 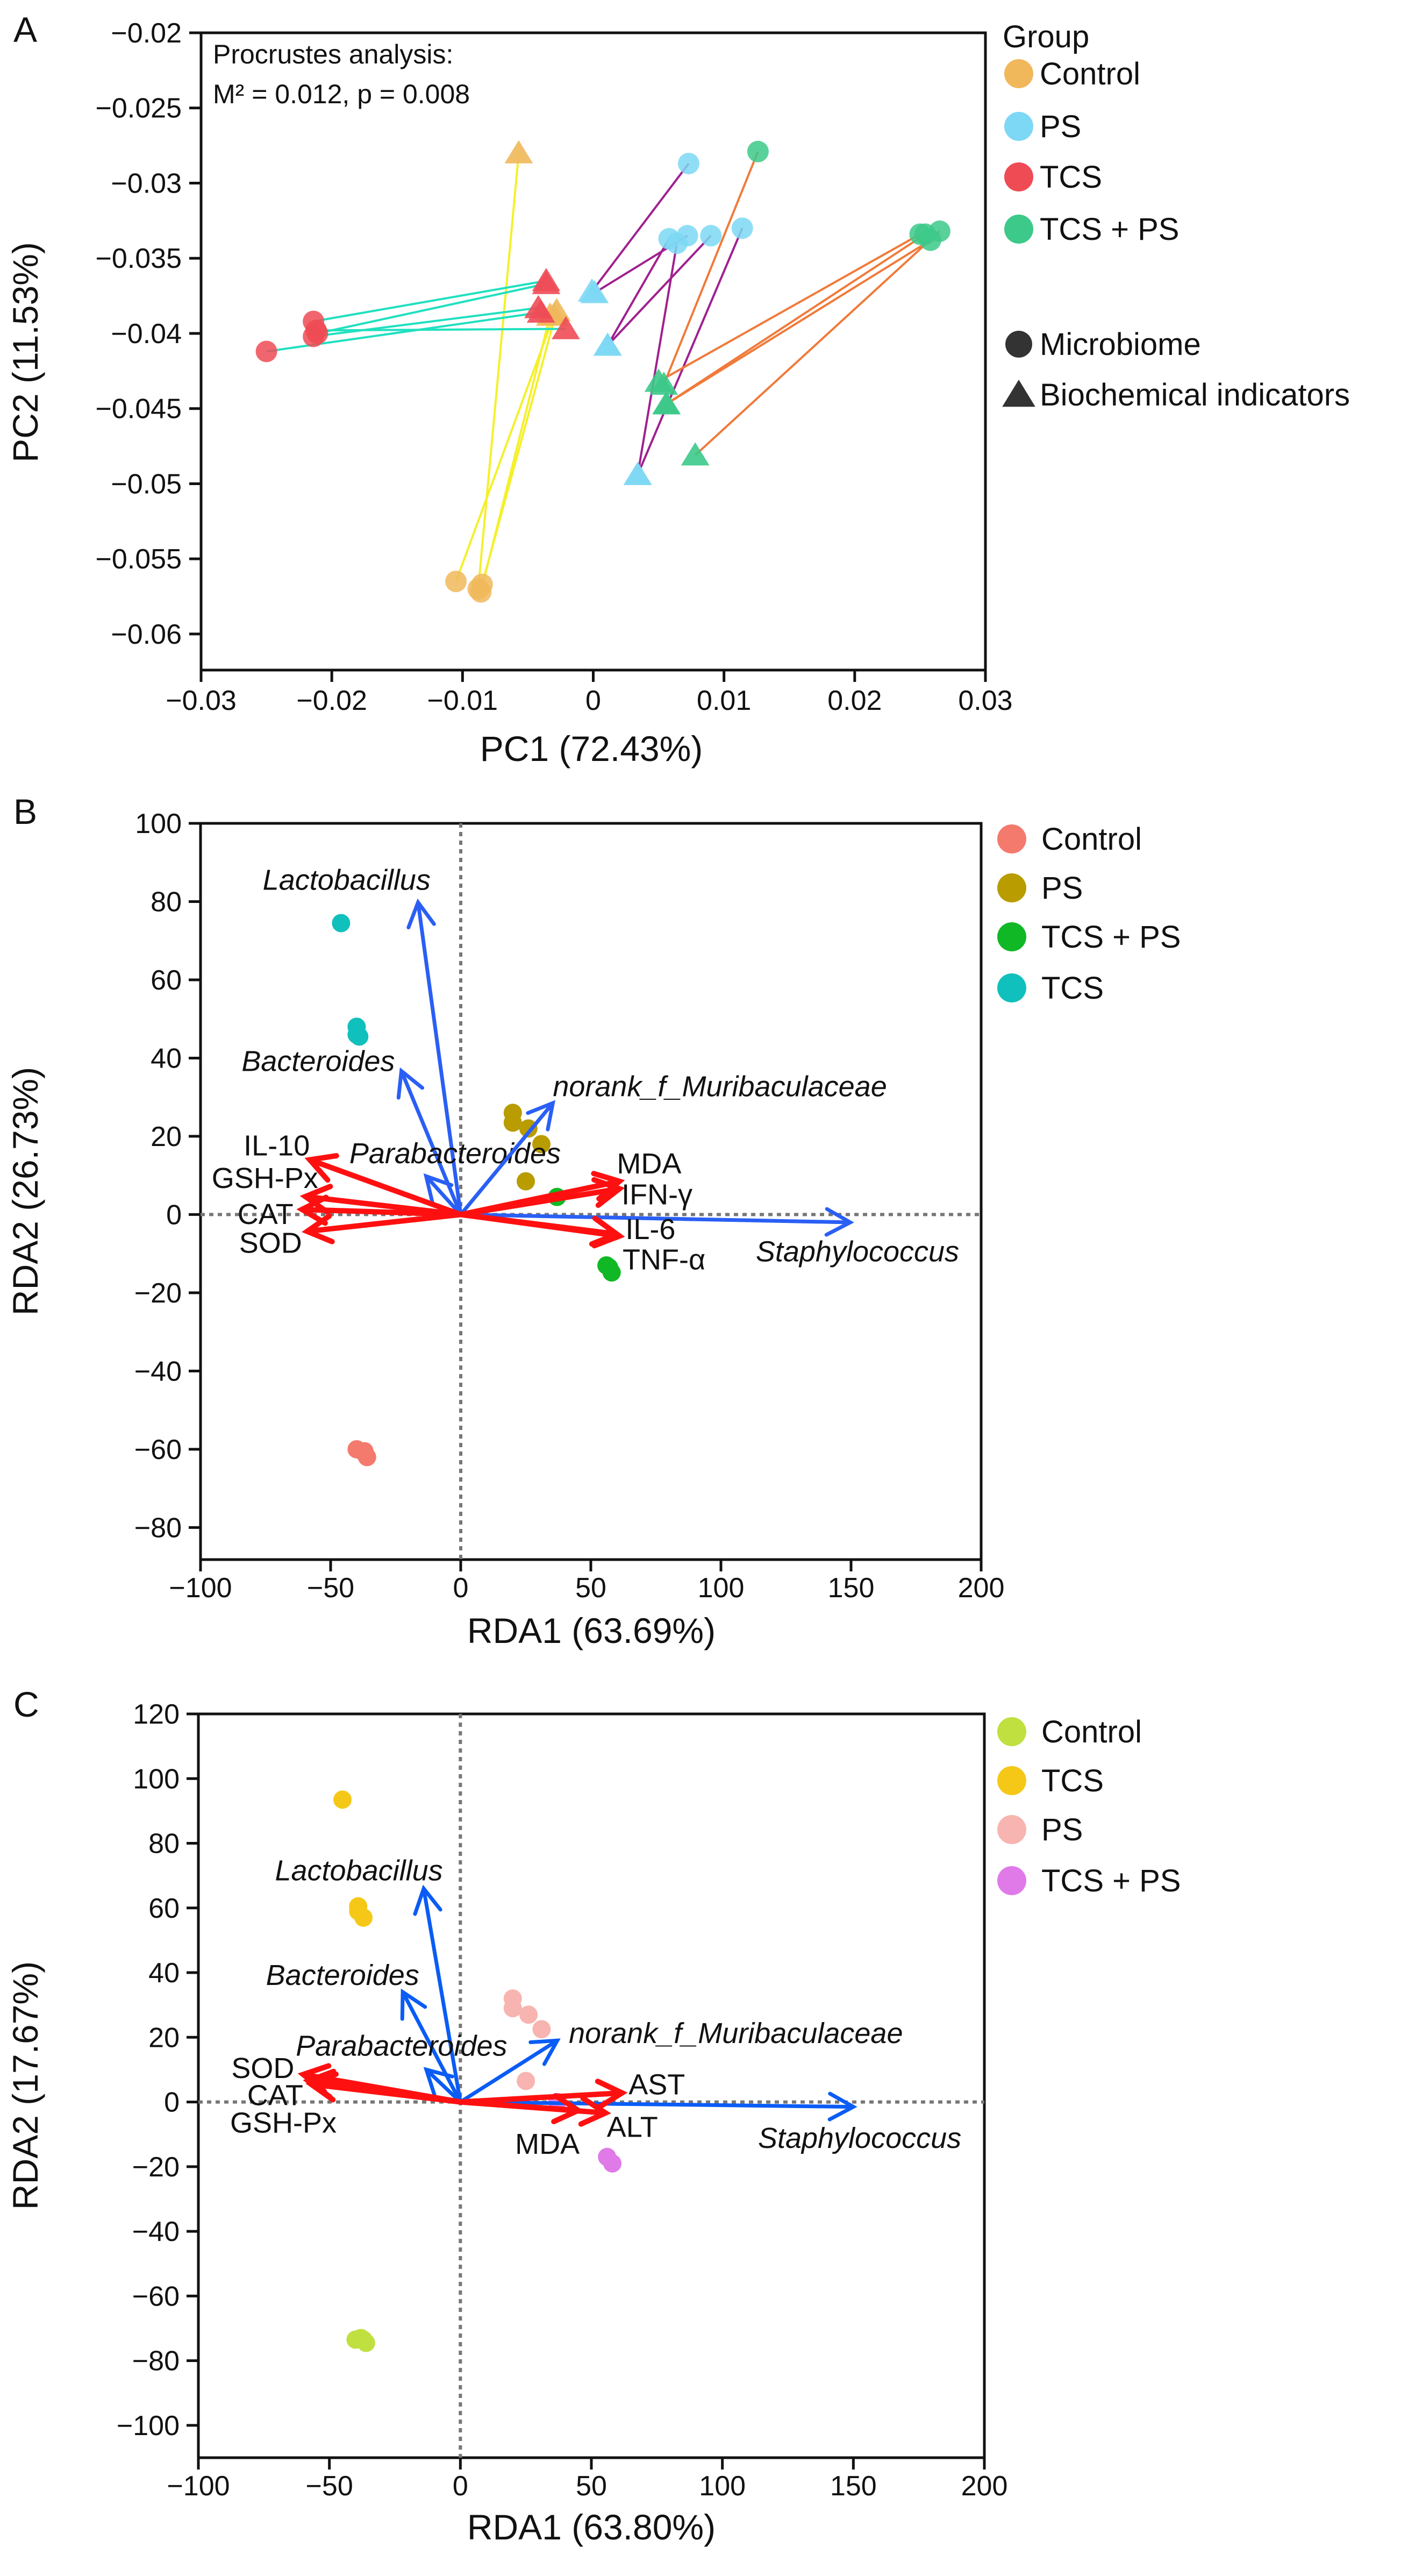 What do you see at coordinates (723, 2486) in the screenshot?
I see `x-tick-label: 100` at bounding box center [723, 2486].